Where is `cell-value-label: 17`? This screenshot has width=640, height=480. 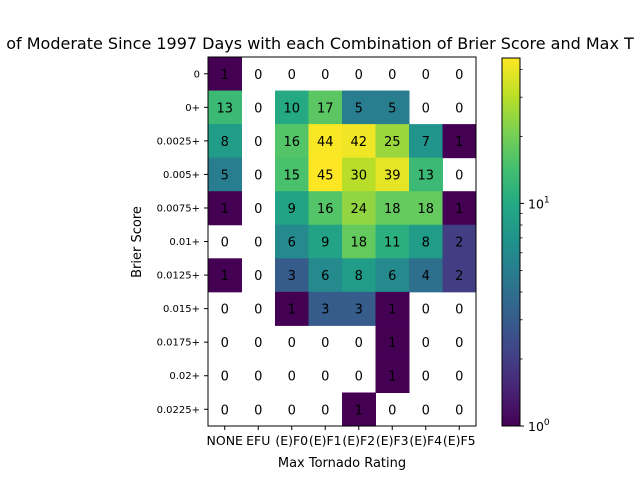
cell-value-label: 17 is located at coordinates (325, 108).